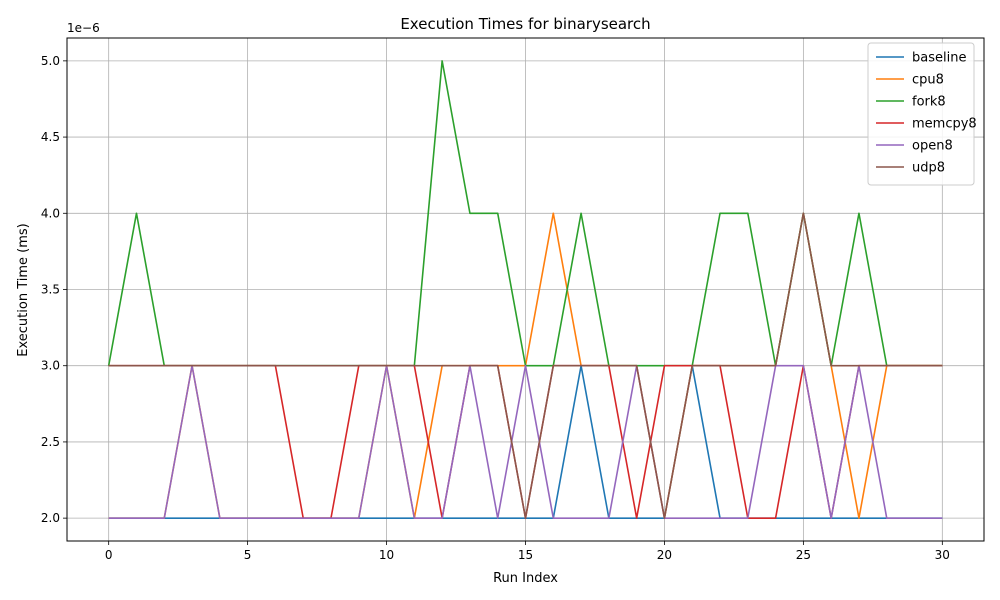 The height and width of the screenshot is (600, 1000). I want to click on chart-title: Execution Times for binarysearch, so click(525, 24).